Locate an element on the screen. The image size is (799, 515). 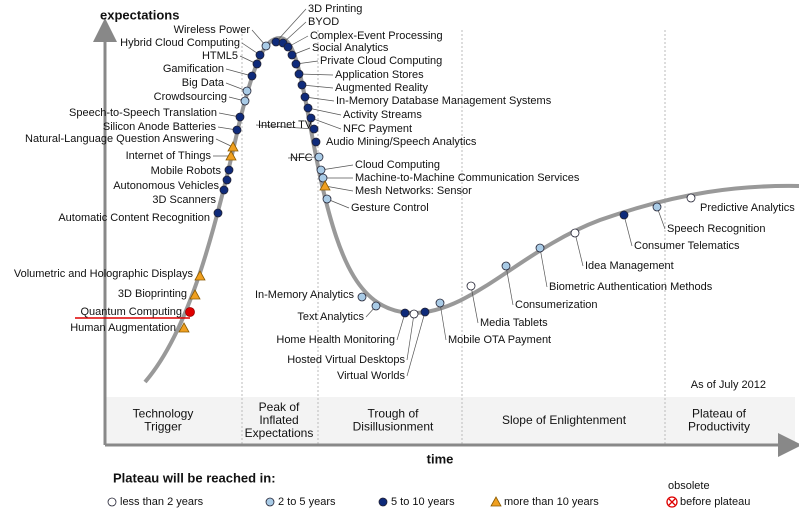
node-label: Hosted Virtual Desktops is located at coordinates (346, 360).